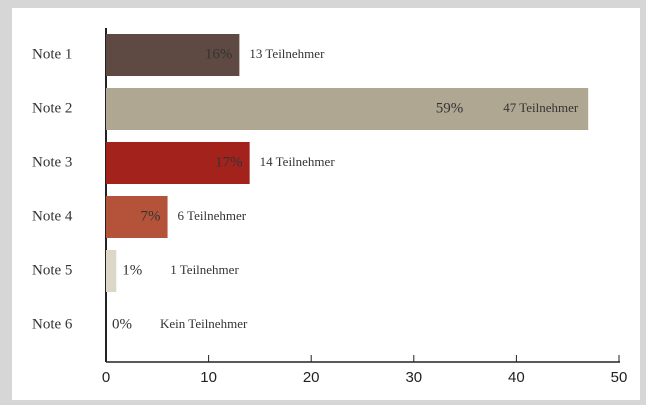  What do you see at coordinates (450, 108) in the screenshot?
I see `percent-label: 59%` at bounding box center [450, 108].